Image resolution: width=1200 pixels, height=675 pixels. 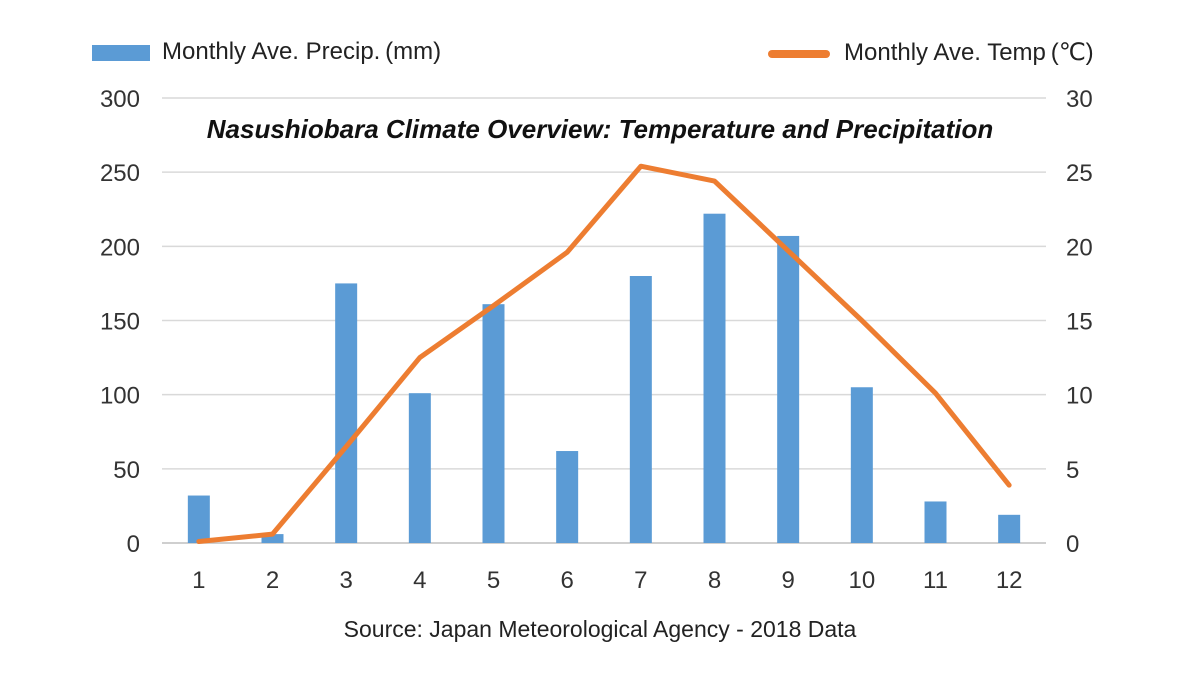 What do you see at coordinates (272, 580) in the screenshot?
I see `x-tick-label: 2` at bounding box center [272, 580].